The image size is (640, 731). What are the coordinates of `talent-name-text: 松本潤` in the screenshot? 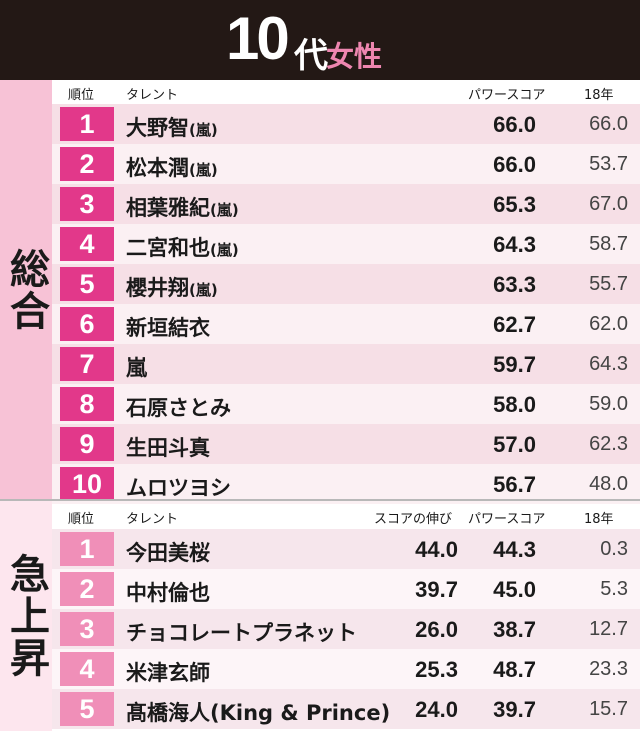 It's located at (157, 168).